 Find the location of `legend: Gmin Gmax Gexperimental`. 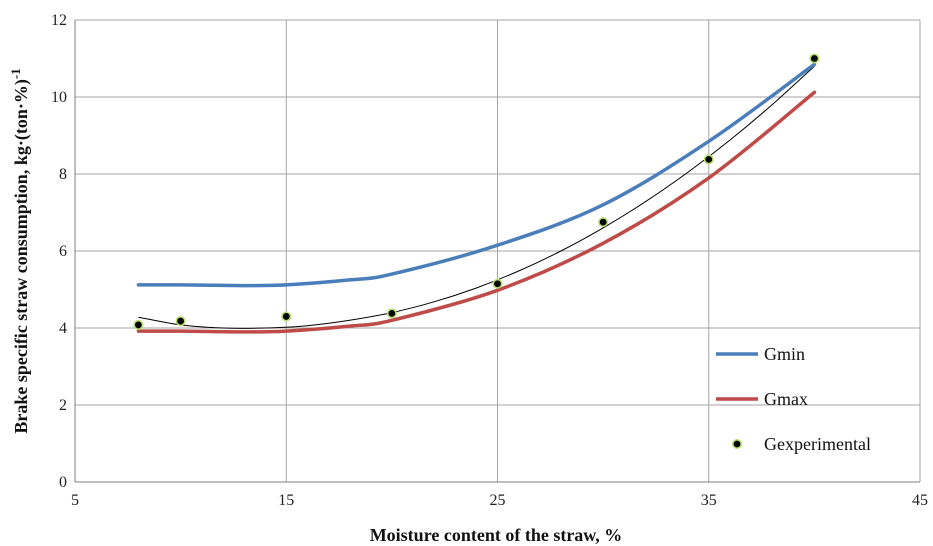

legend: Gmin Gmax Gexperimental is located at coordinates (793, 399).